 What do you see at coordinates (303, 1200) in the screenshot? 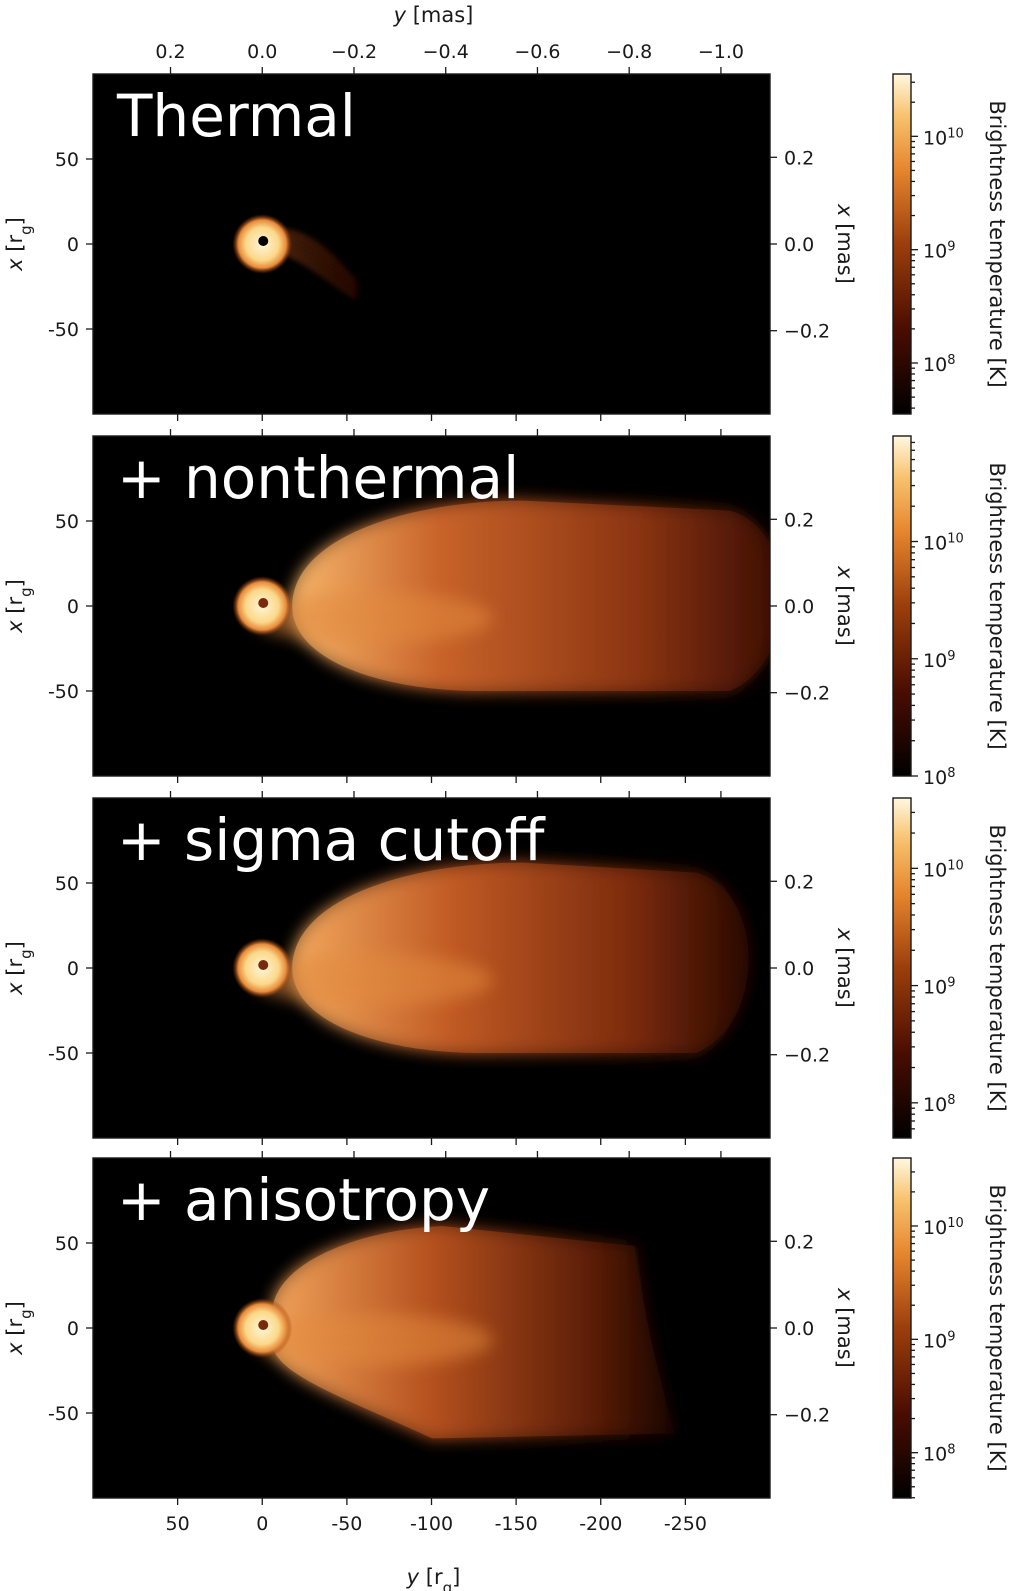
I see `panel-title: + anisotropy` at bounding box center [303, 1200].